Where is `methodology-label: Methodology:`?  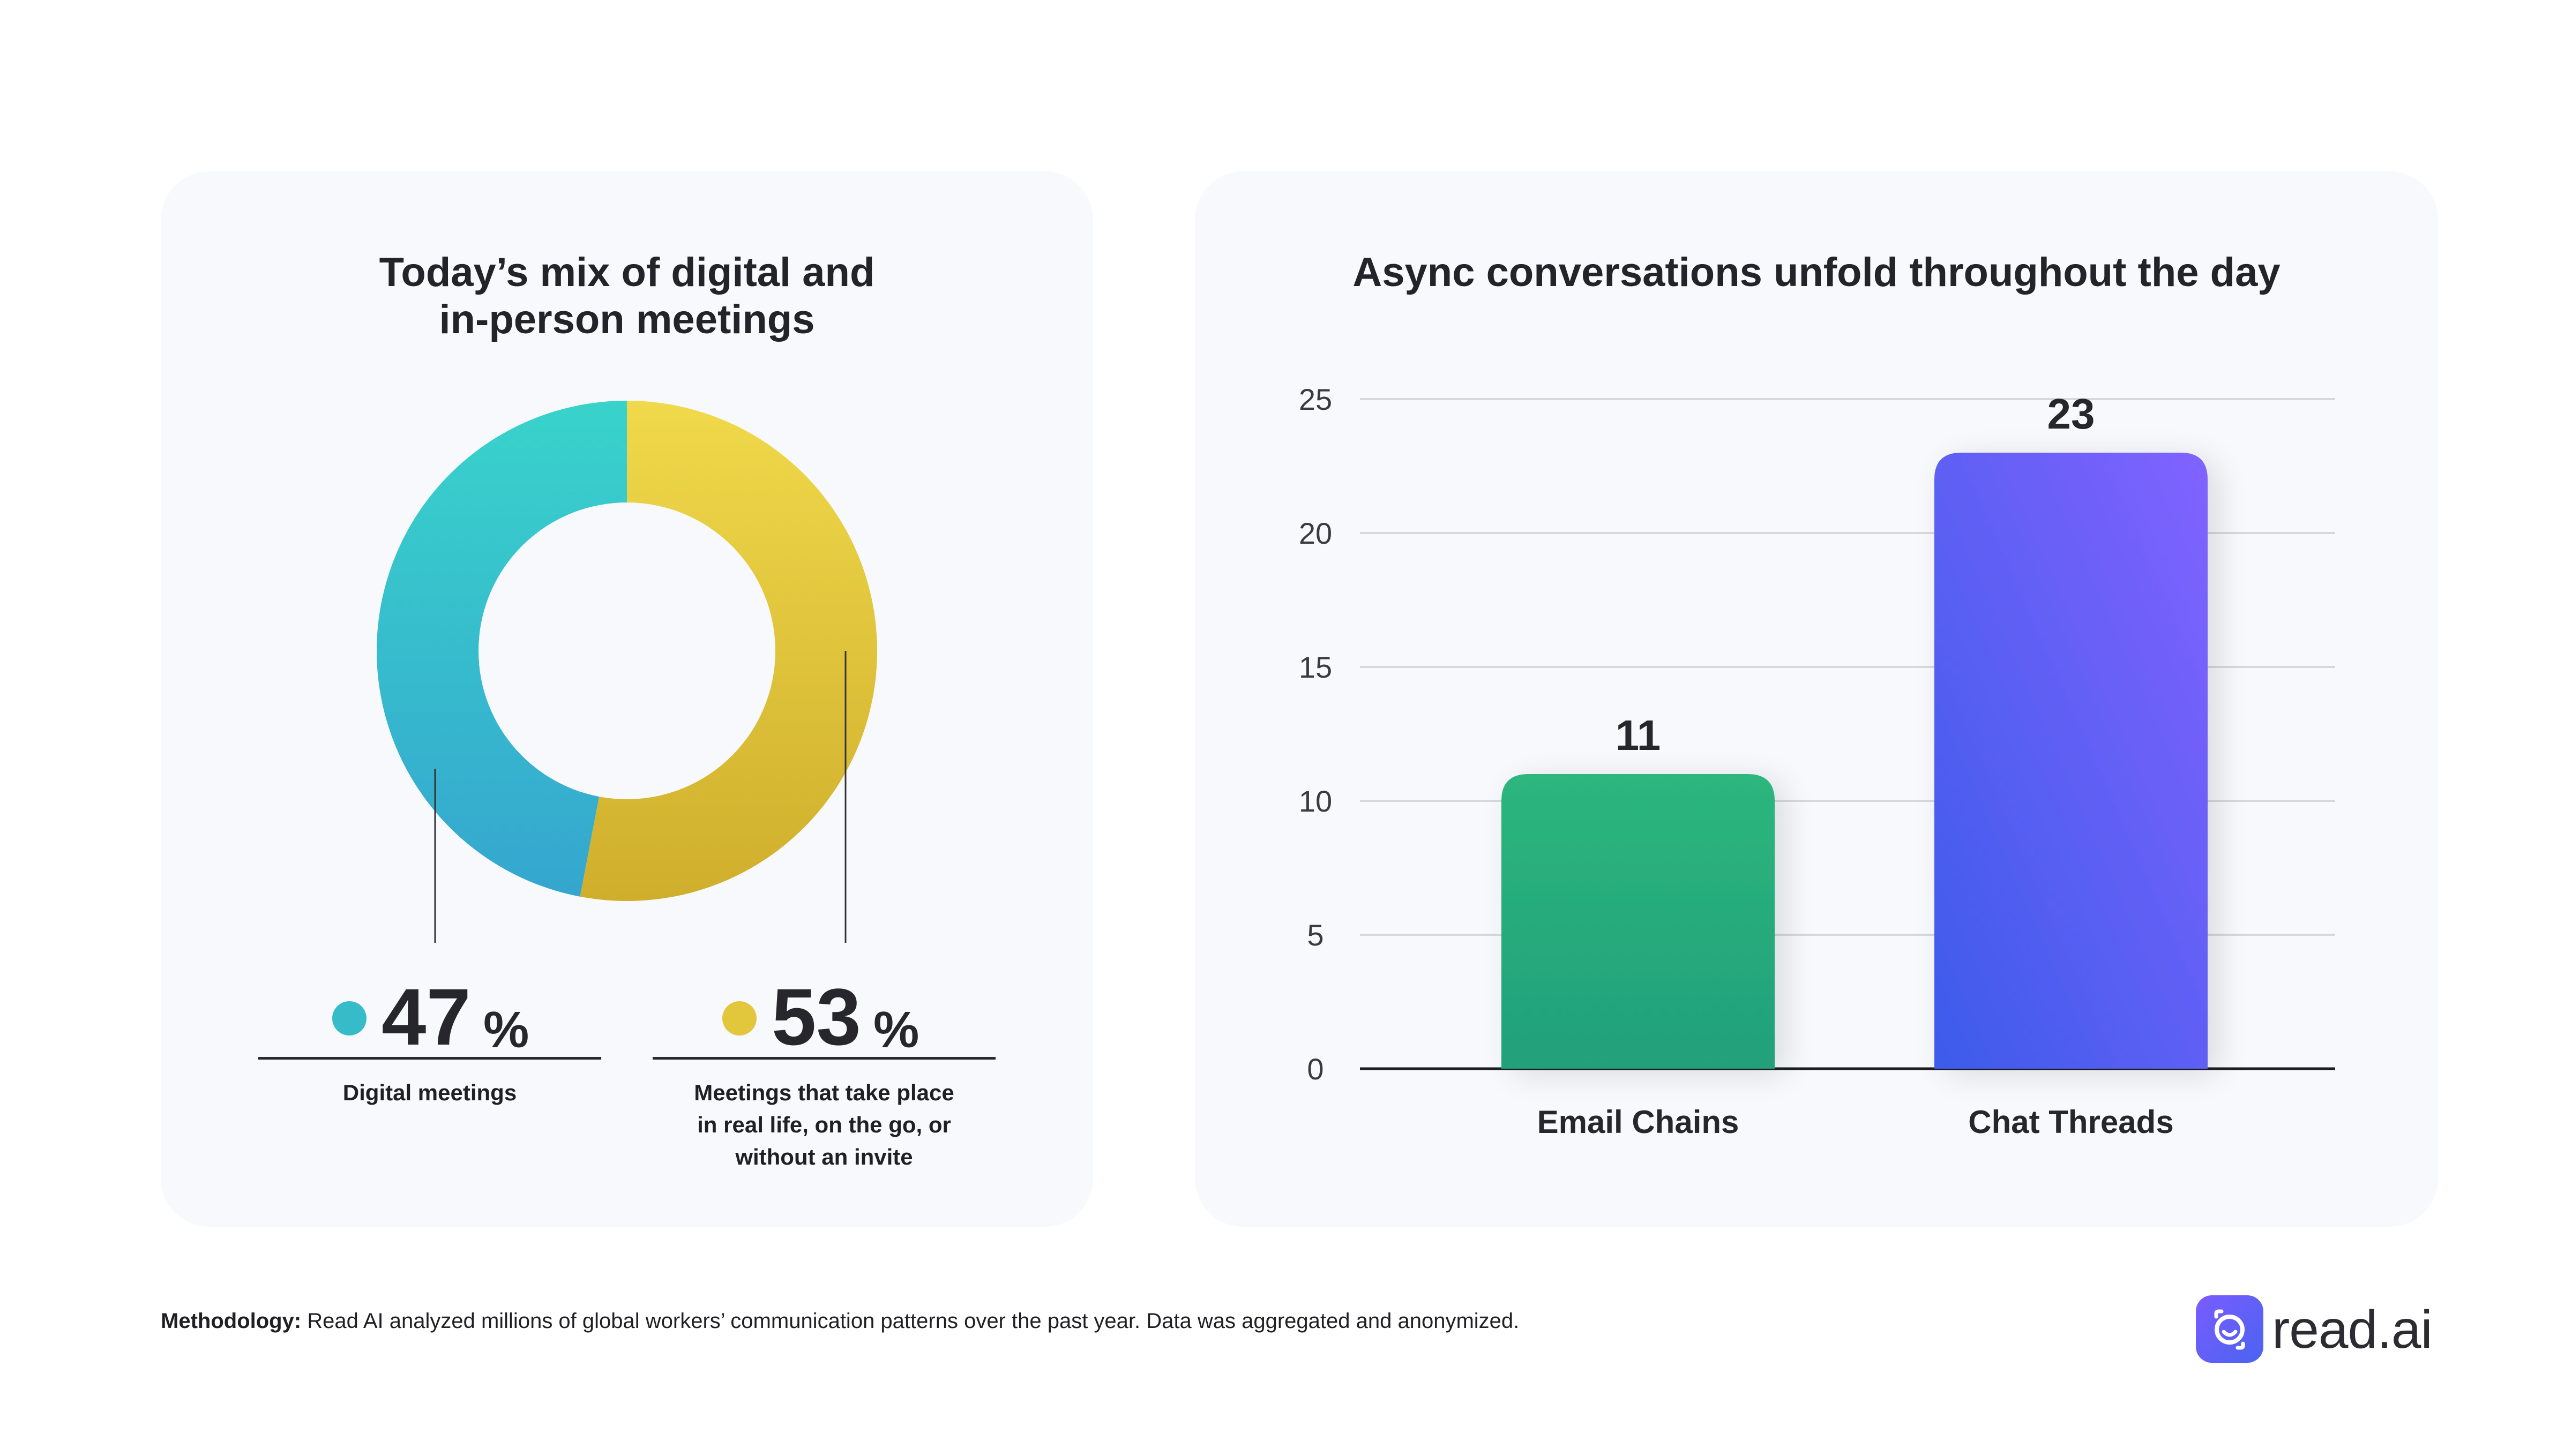
methodology-label: Methodology: is located at coordinates (231, 1321).